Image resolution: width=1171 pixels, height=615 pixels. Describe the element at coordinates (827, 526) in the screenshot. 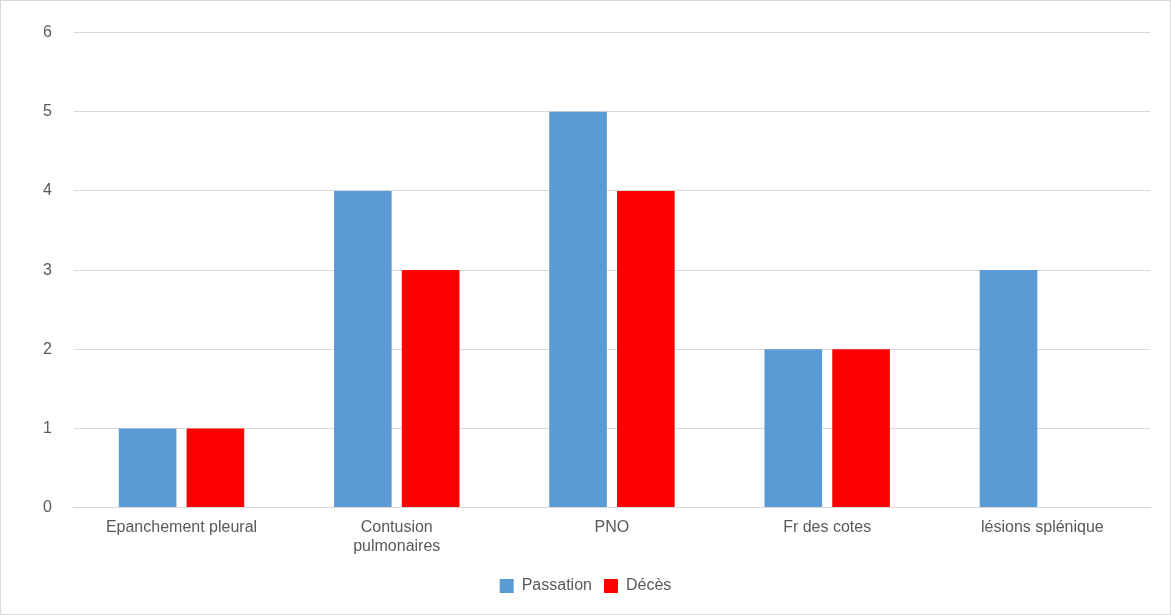

I see `x-tick-label: Fr des cotes` at that location.